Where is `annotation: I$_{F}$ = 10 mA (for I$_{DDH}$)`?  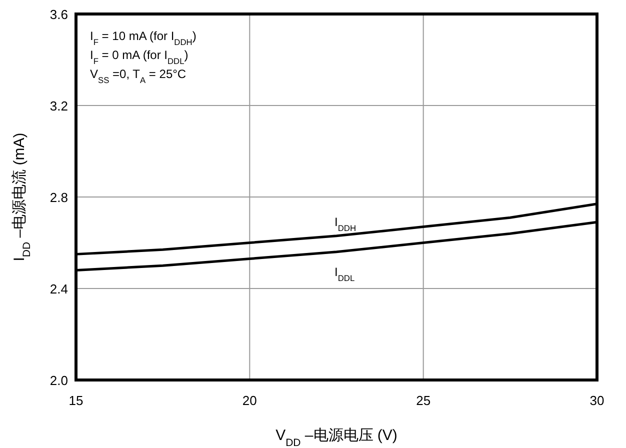 annotation: I$_{F}$ = 10 mA (for I$_{DDH}$) is located at coordinates (143, 38).